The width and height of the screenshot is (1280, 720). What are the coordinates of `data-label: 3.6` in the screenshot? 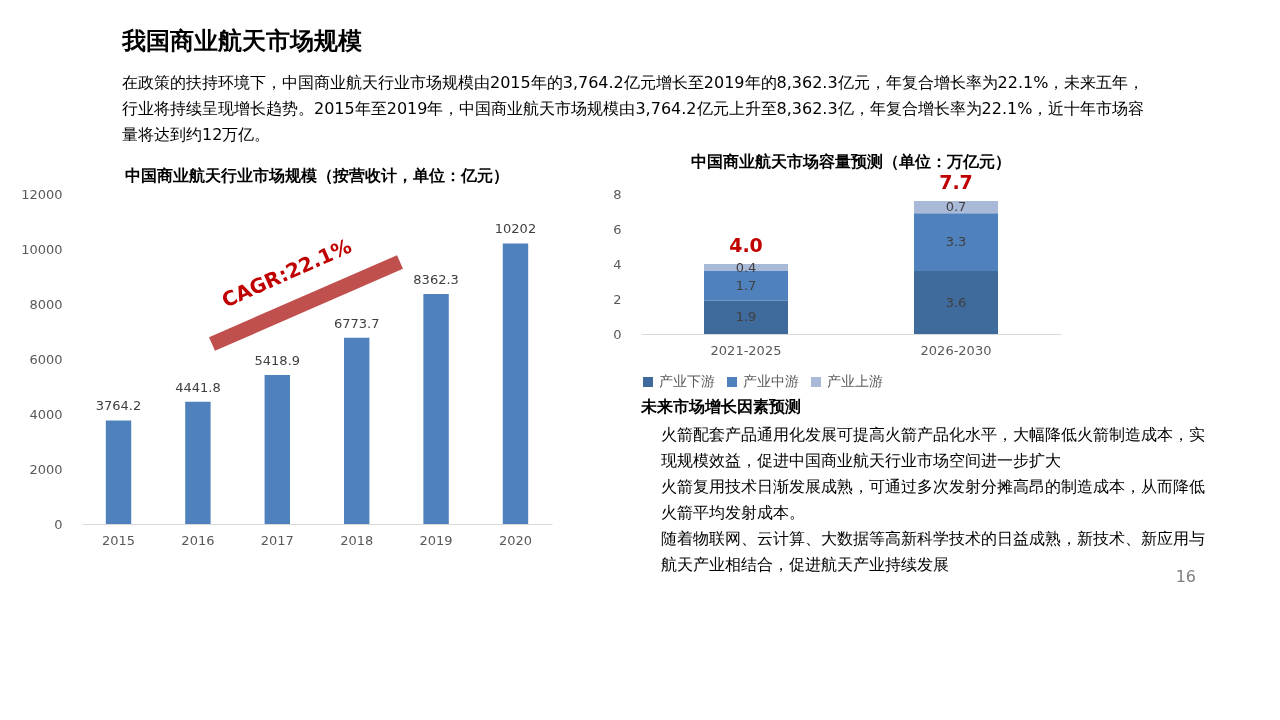 It's located at (956, 302).